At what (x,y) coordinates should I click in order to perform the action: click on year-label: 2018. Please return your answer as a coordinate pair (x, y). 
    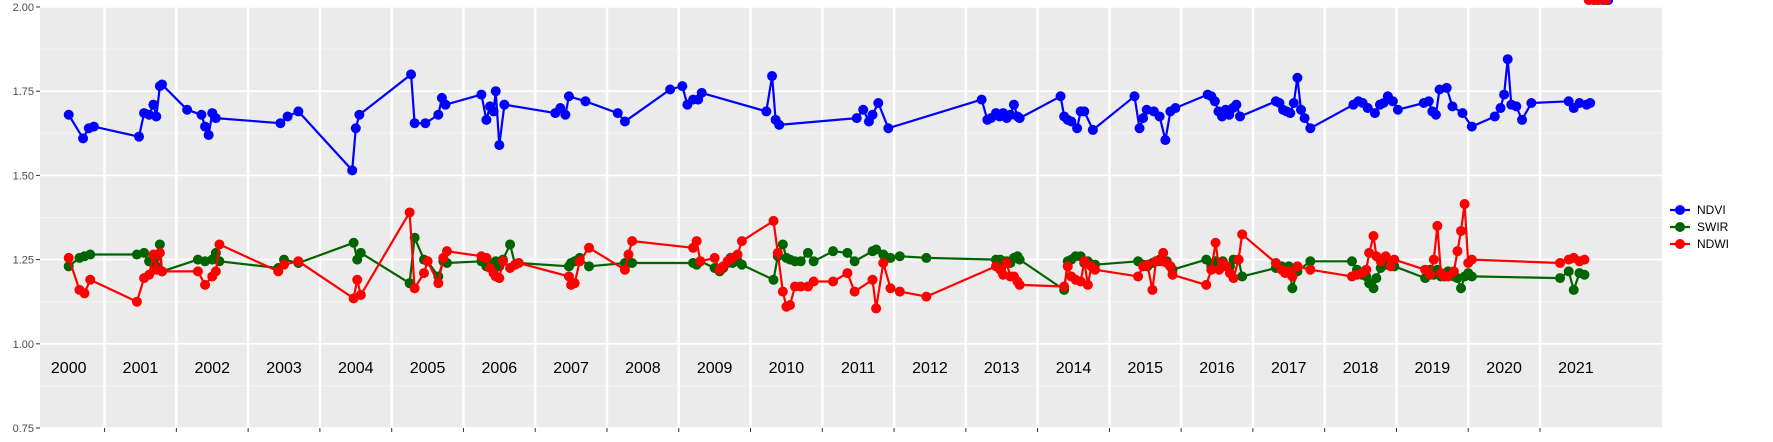
    Looking at the image, I should click on (1361, 368).